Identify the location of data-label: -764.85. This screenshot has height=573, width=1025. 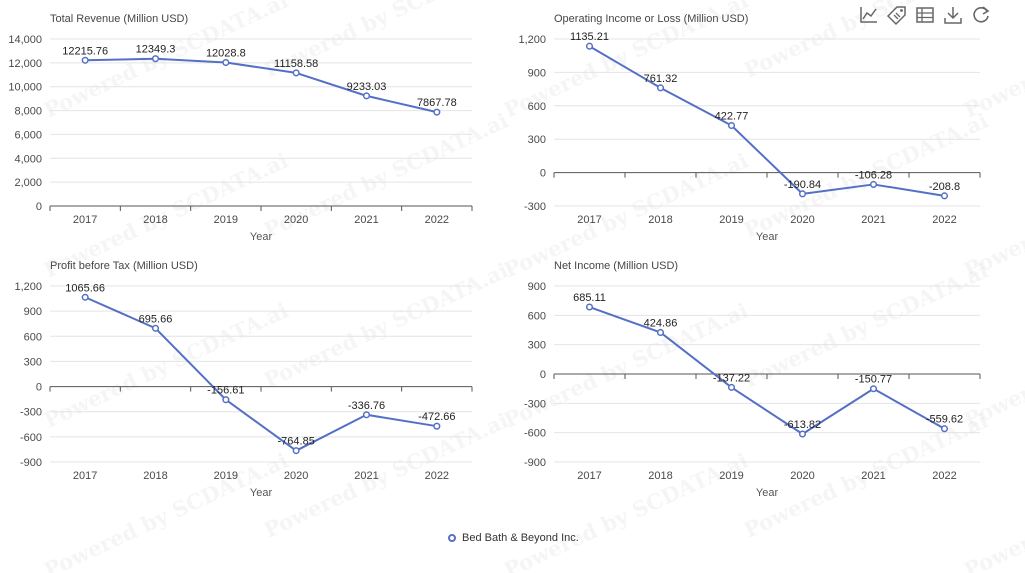
(296, 442).